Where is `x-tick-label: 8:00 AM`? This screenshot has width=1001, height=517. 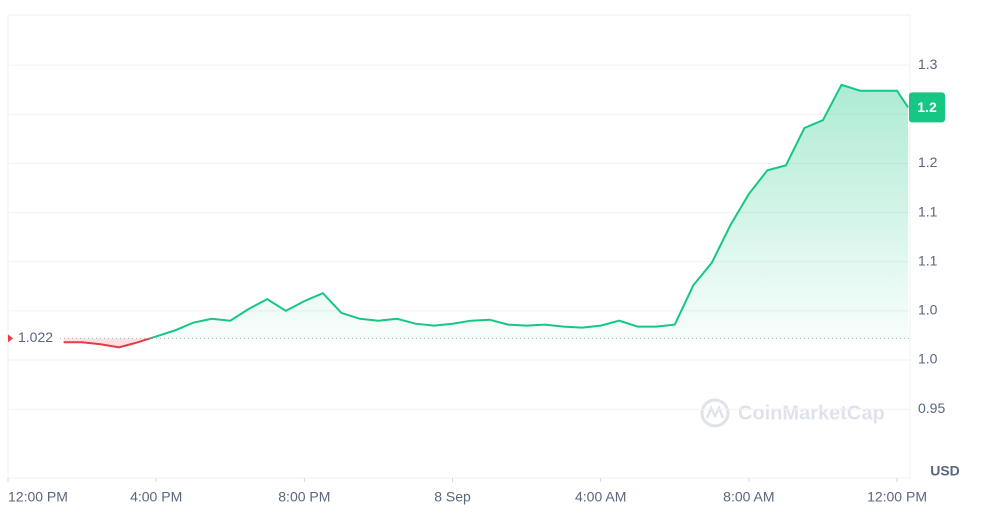
x-tick-label: 8:00 AM is located at coordinates (748, 497).